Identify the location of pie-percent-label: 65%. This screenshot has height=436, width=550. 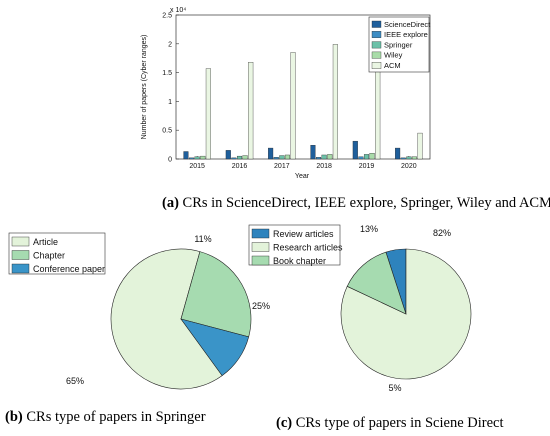
(75, 381).